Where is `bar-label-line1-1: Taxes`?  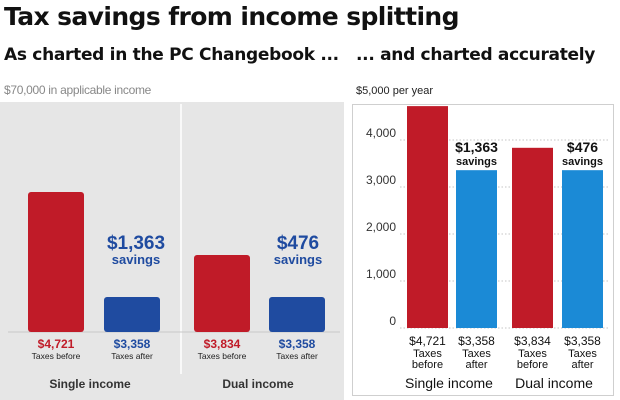
bar-label-line1-1: Taxes is located at coordinates (476, 354).